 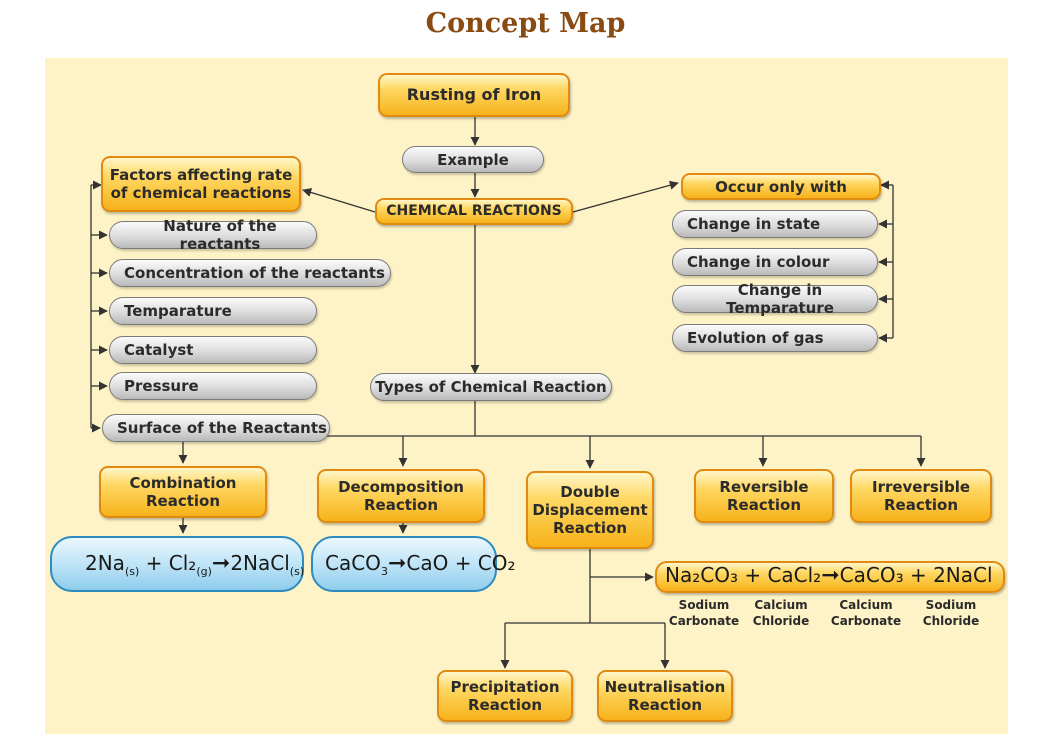 I want to click on example-label: Example, so click(x=473, y=159).